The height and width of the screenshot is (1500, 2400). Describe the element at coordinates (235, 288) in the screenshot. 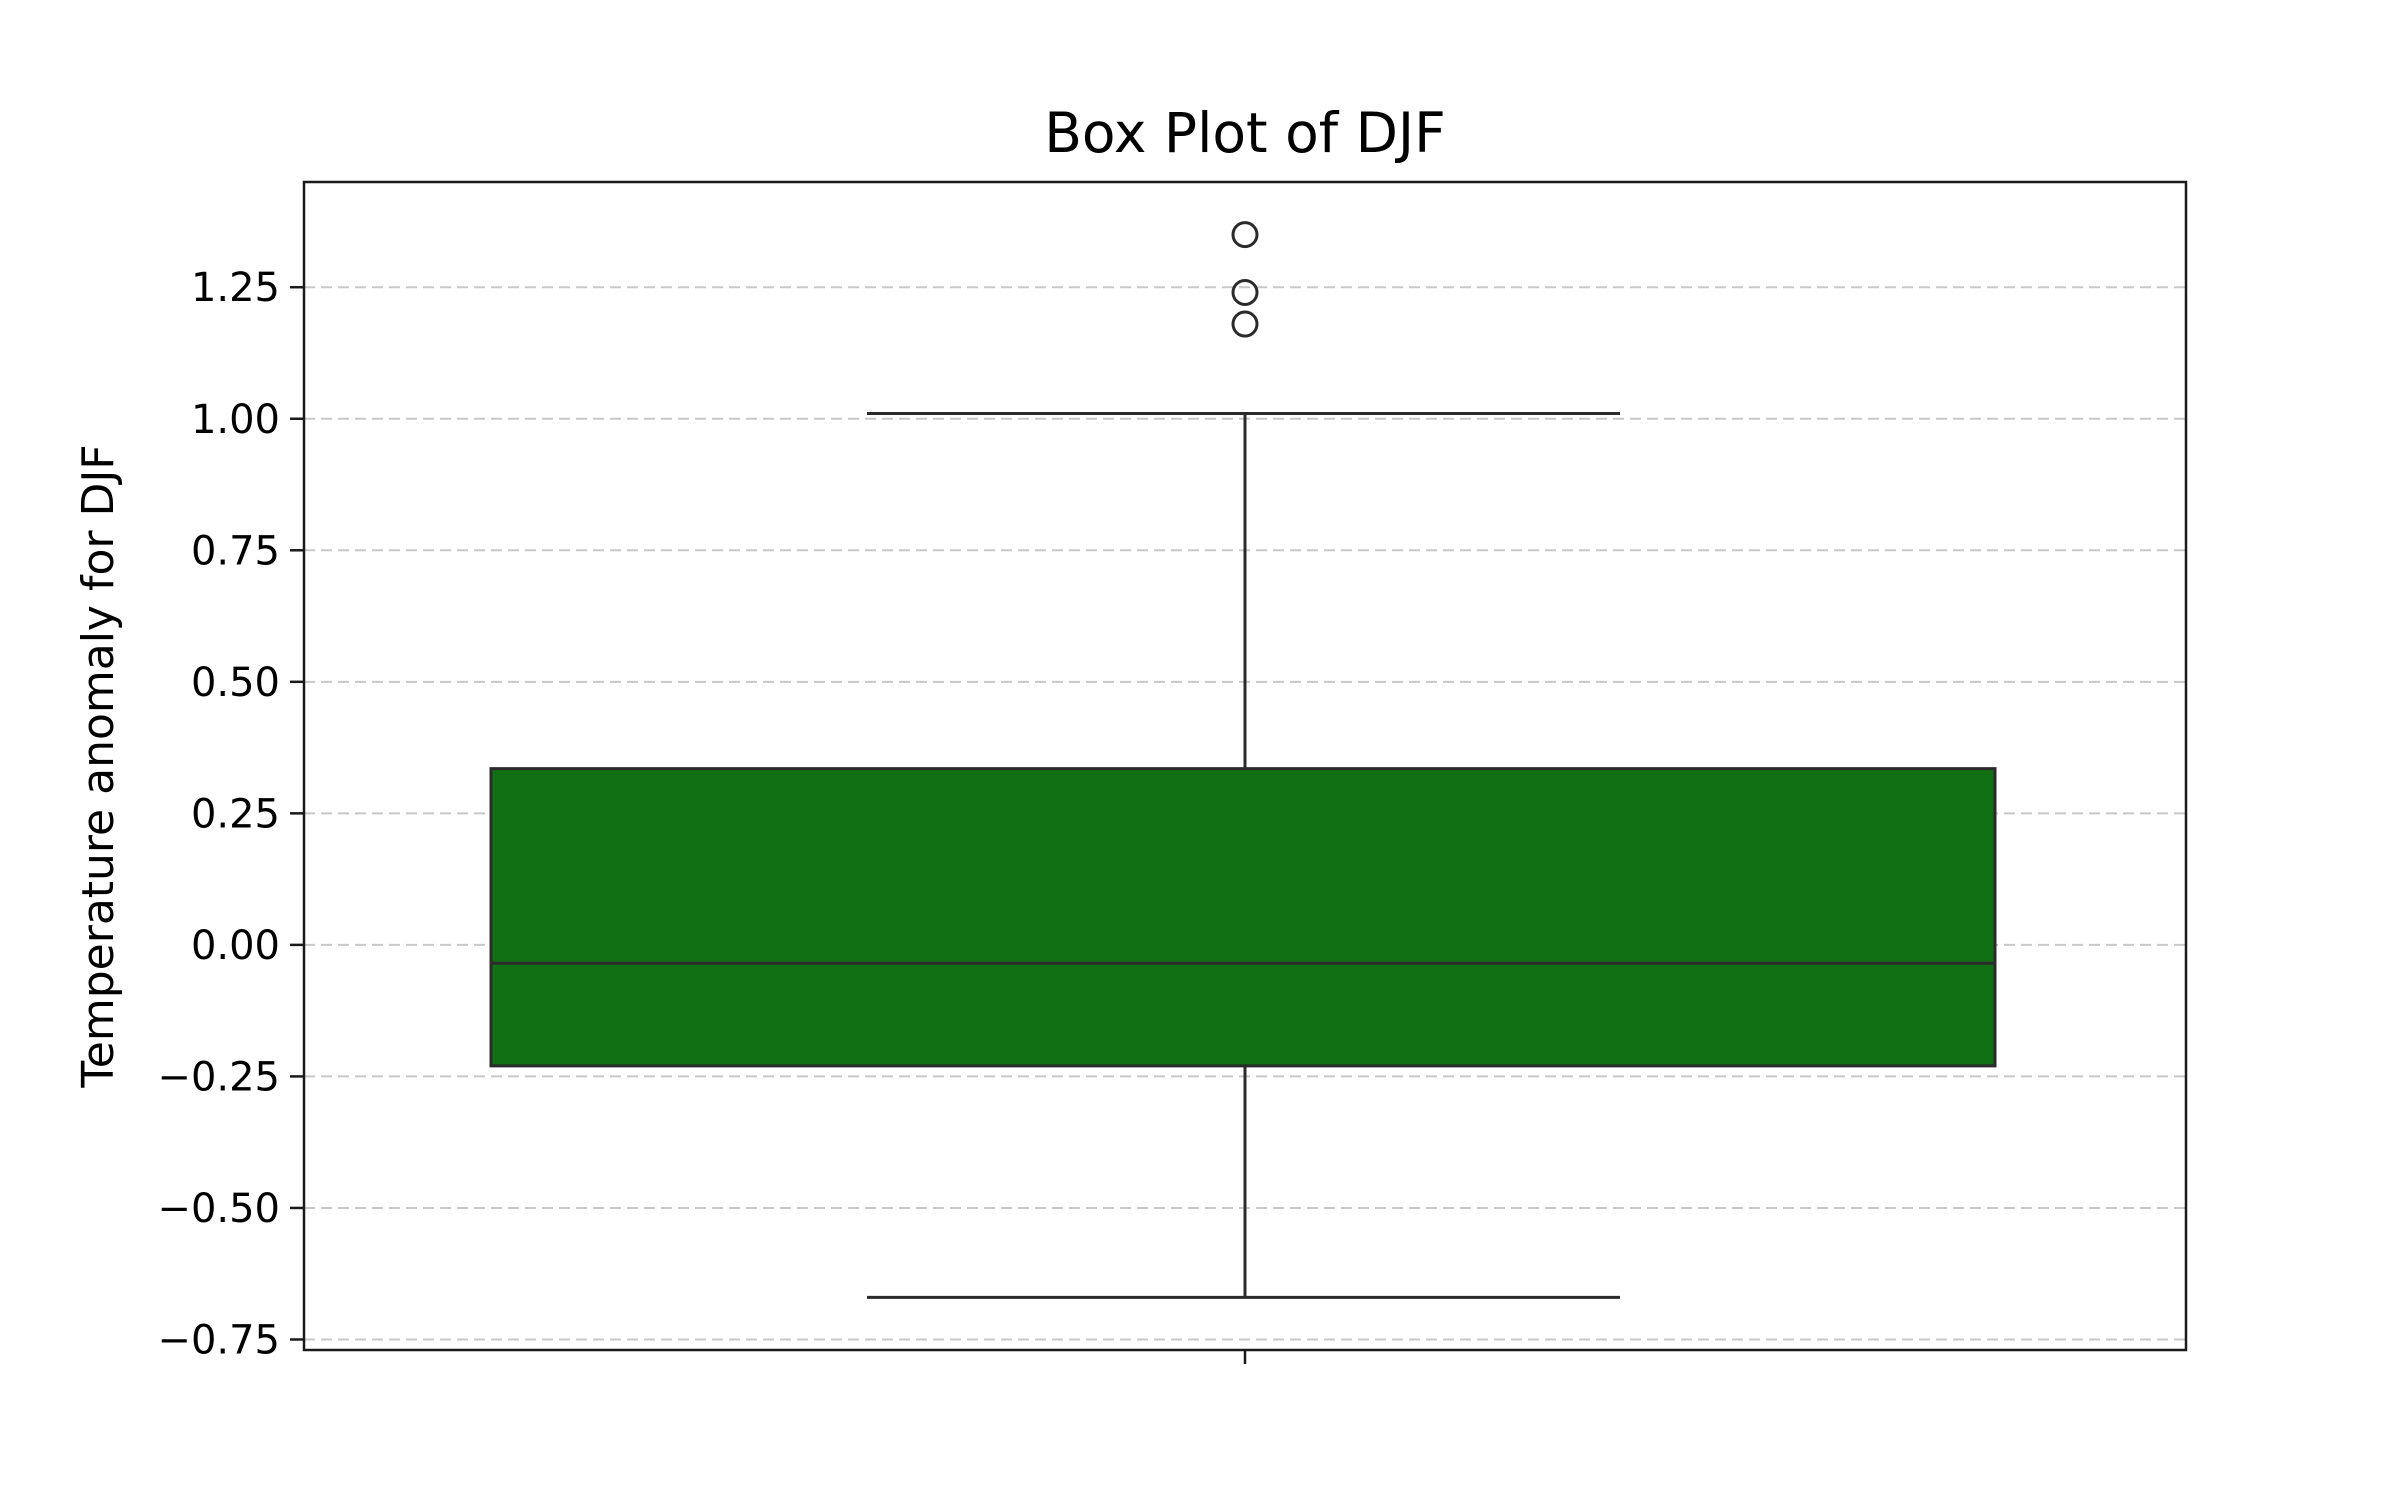

I see `y-tick-label: 1.25` at that location.